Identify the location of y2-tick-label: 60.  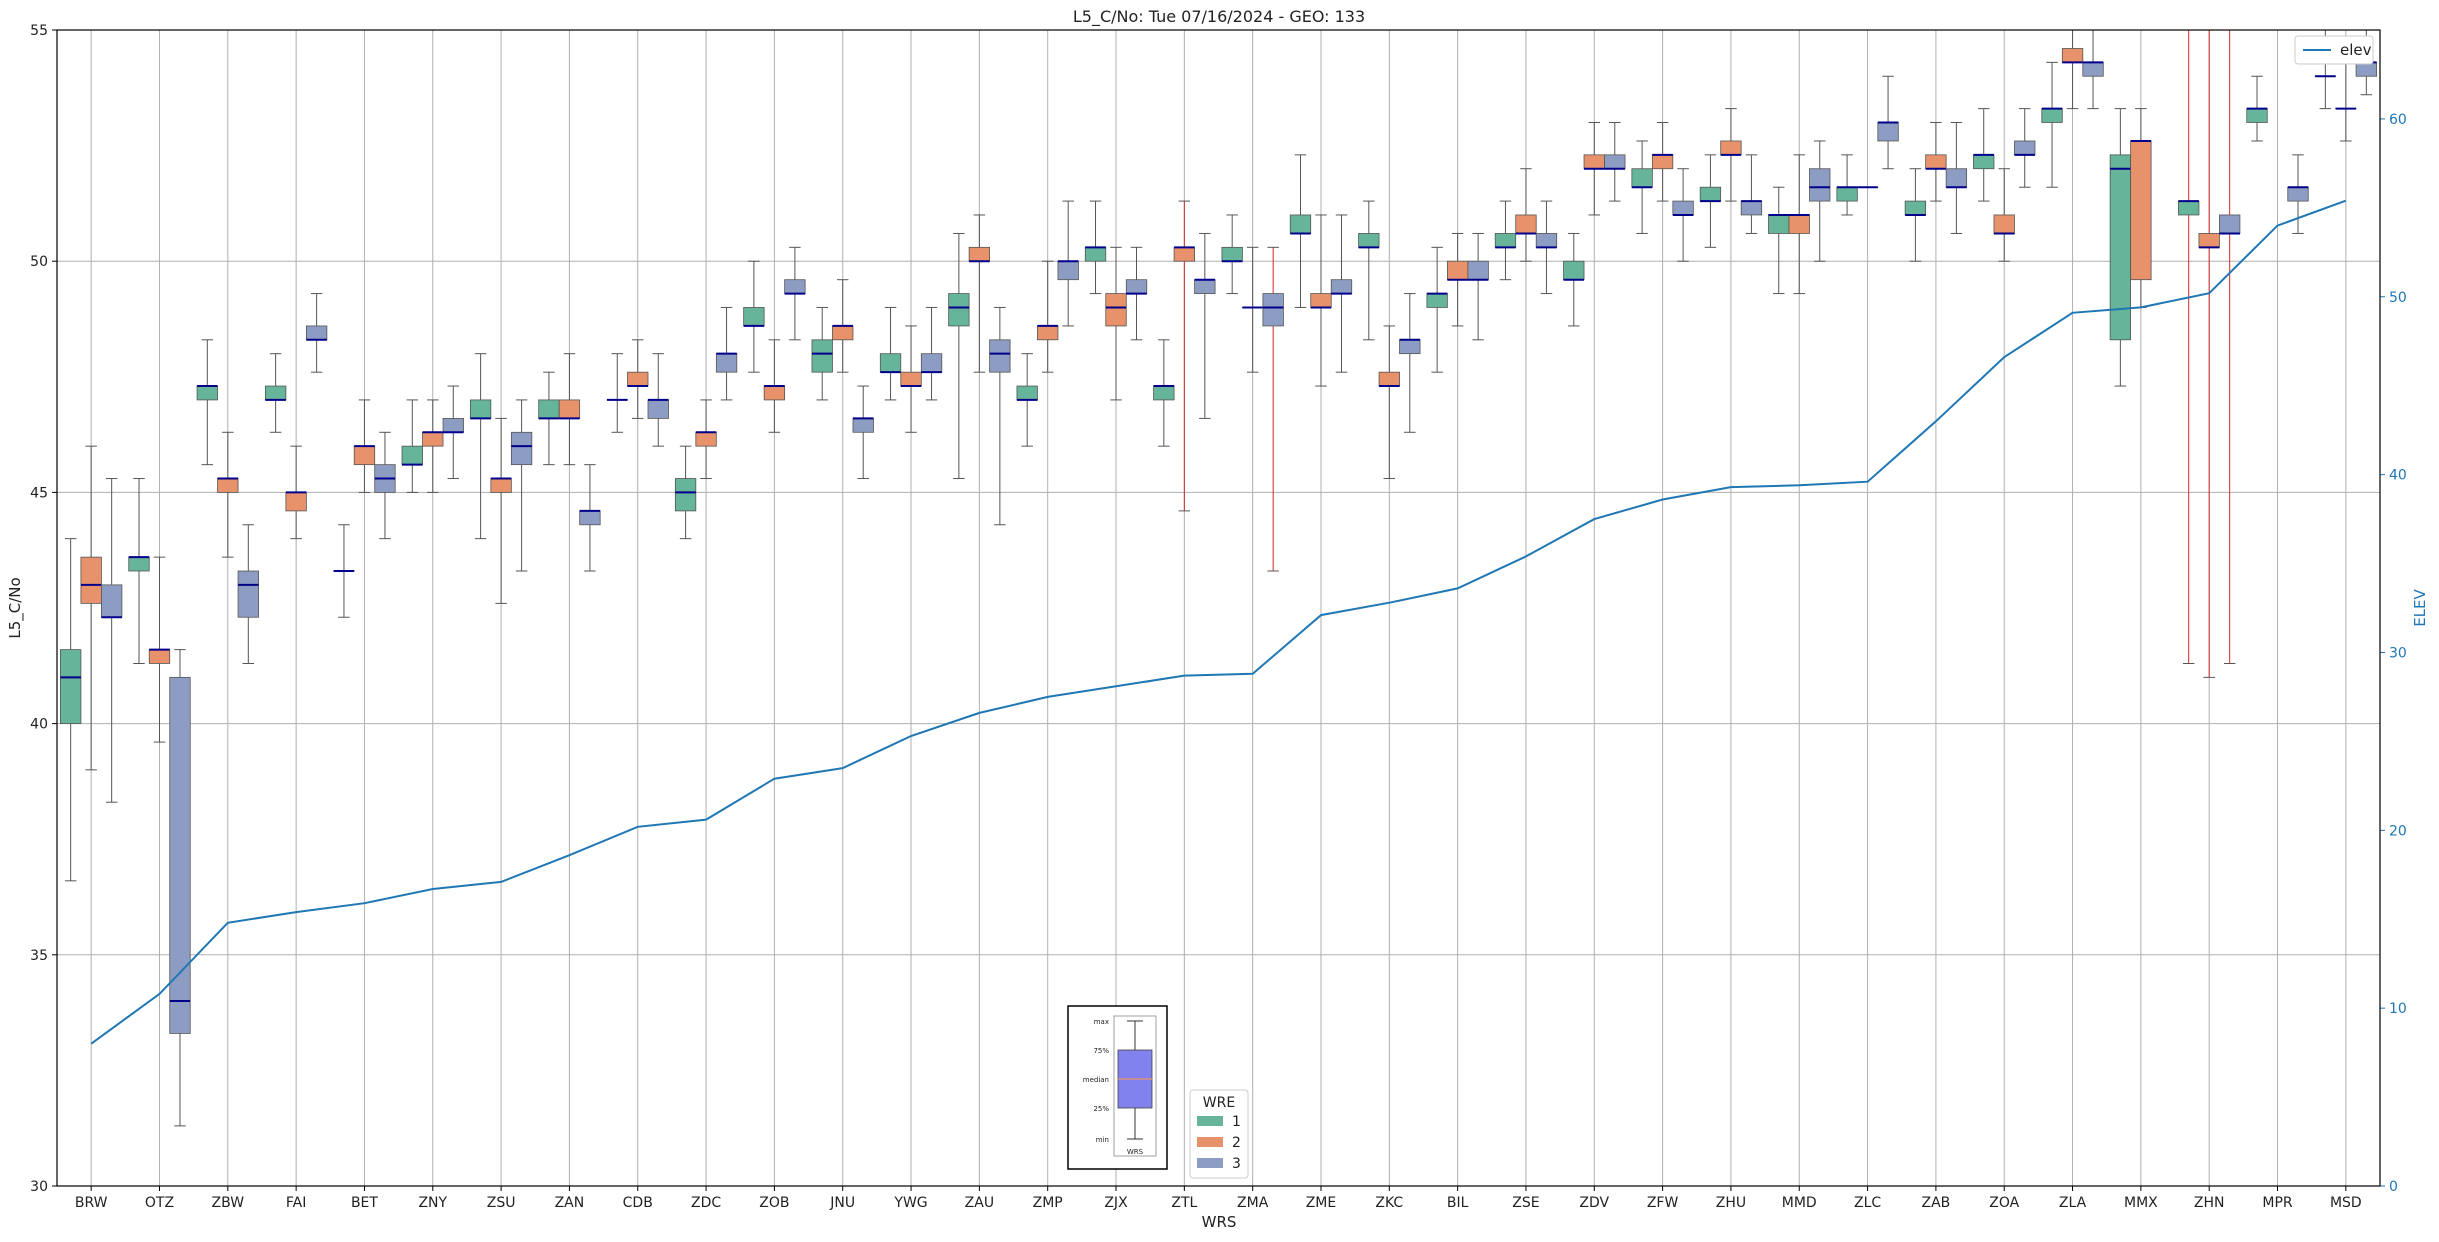
(2398, 120).